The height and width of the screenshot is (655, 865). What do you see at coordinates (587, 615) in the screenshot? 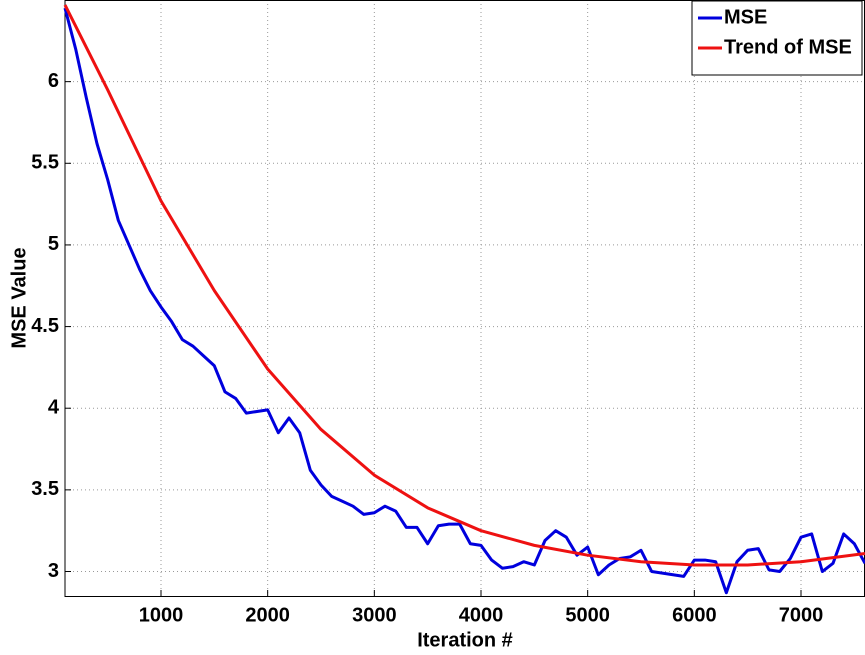
I see `x-tick-label: 5000` at bounding box center [587, 615].